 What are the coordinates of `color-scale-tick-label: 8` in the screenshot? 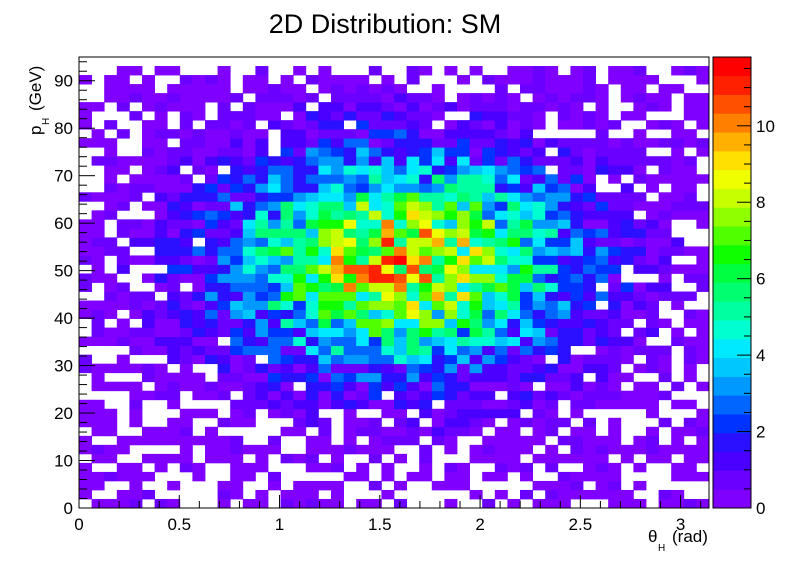 It's located at (760, 202).